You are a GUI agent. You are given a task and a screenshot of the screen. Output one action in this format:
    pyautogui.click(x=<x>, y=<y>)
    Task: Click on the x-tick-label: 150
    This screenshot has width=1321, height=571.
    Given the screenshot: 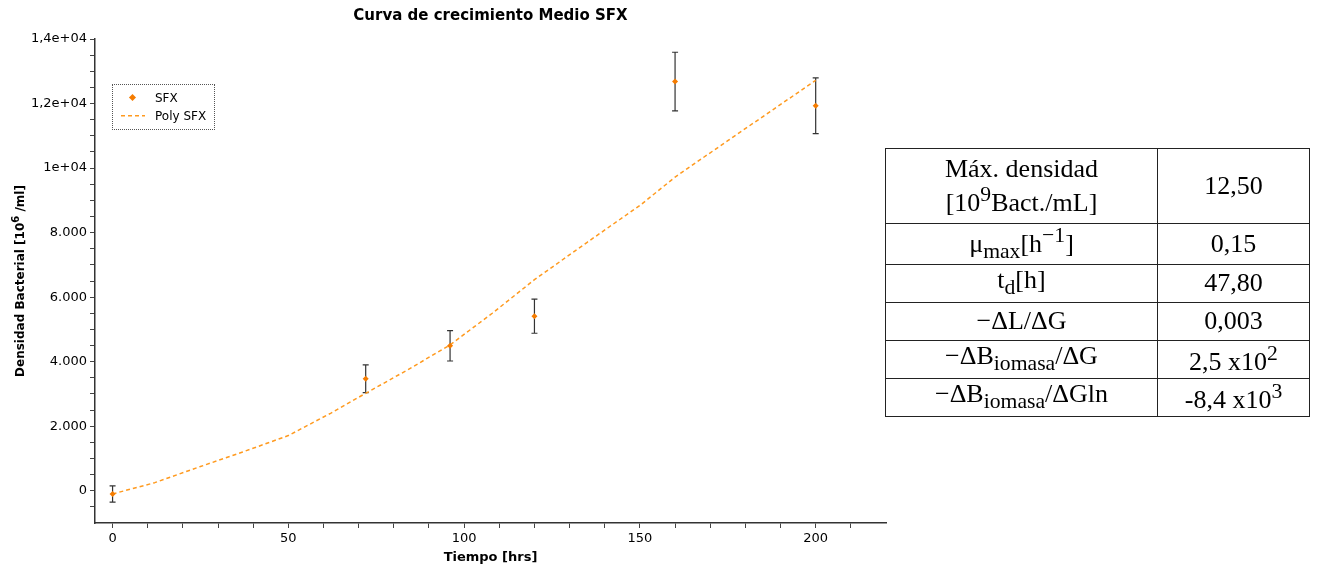 What is the action you would take?
    pyautogui.click(x=640, y=538)
    